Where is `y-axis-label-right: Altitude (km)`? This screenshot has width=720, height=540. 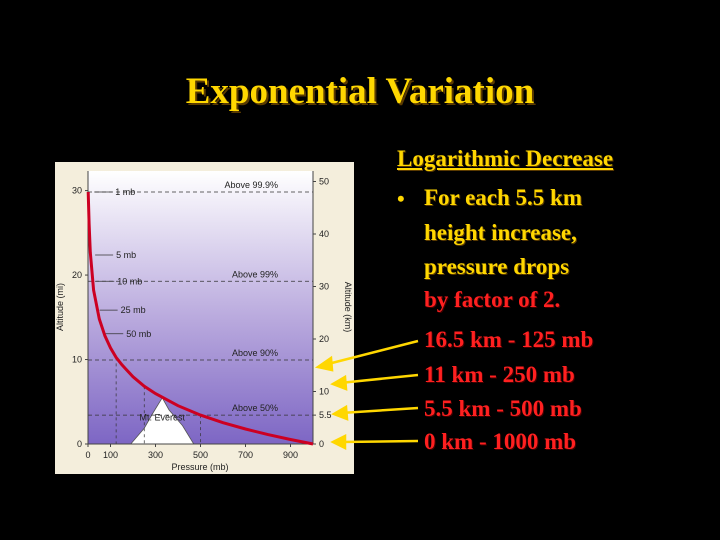
y-axis-label-right: Altitude (km) is located at coordinates (348, 307).